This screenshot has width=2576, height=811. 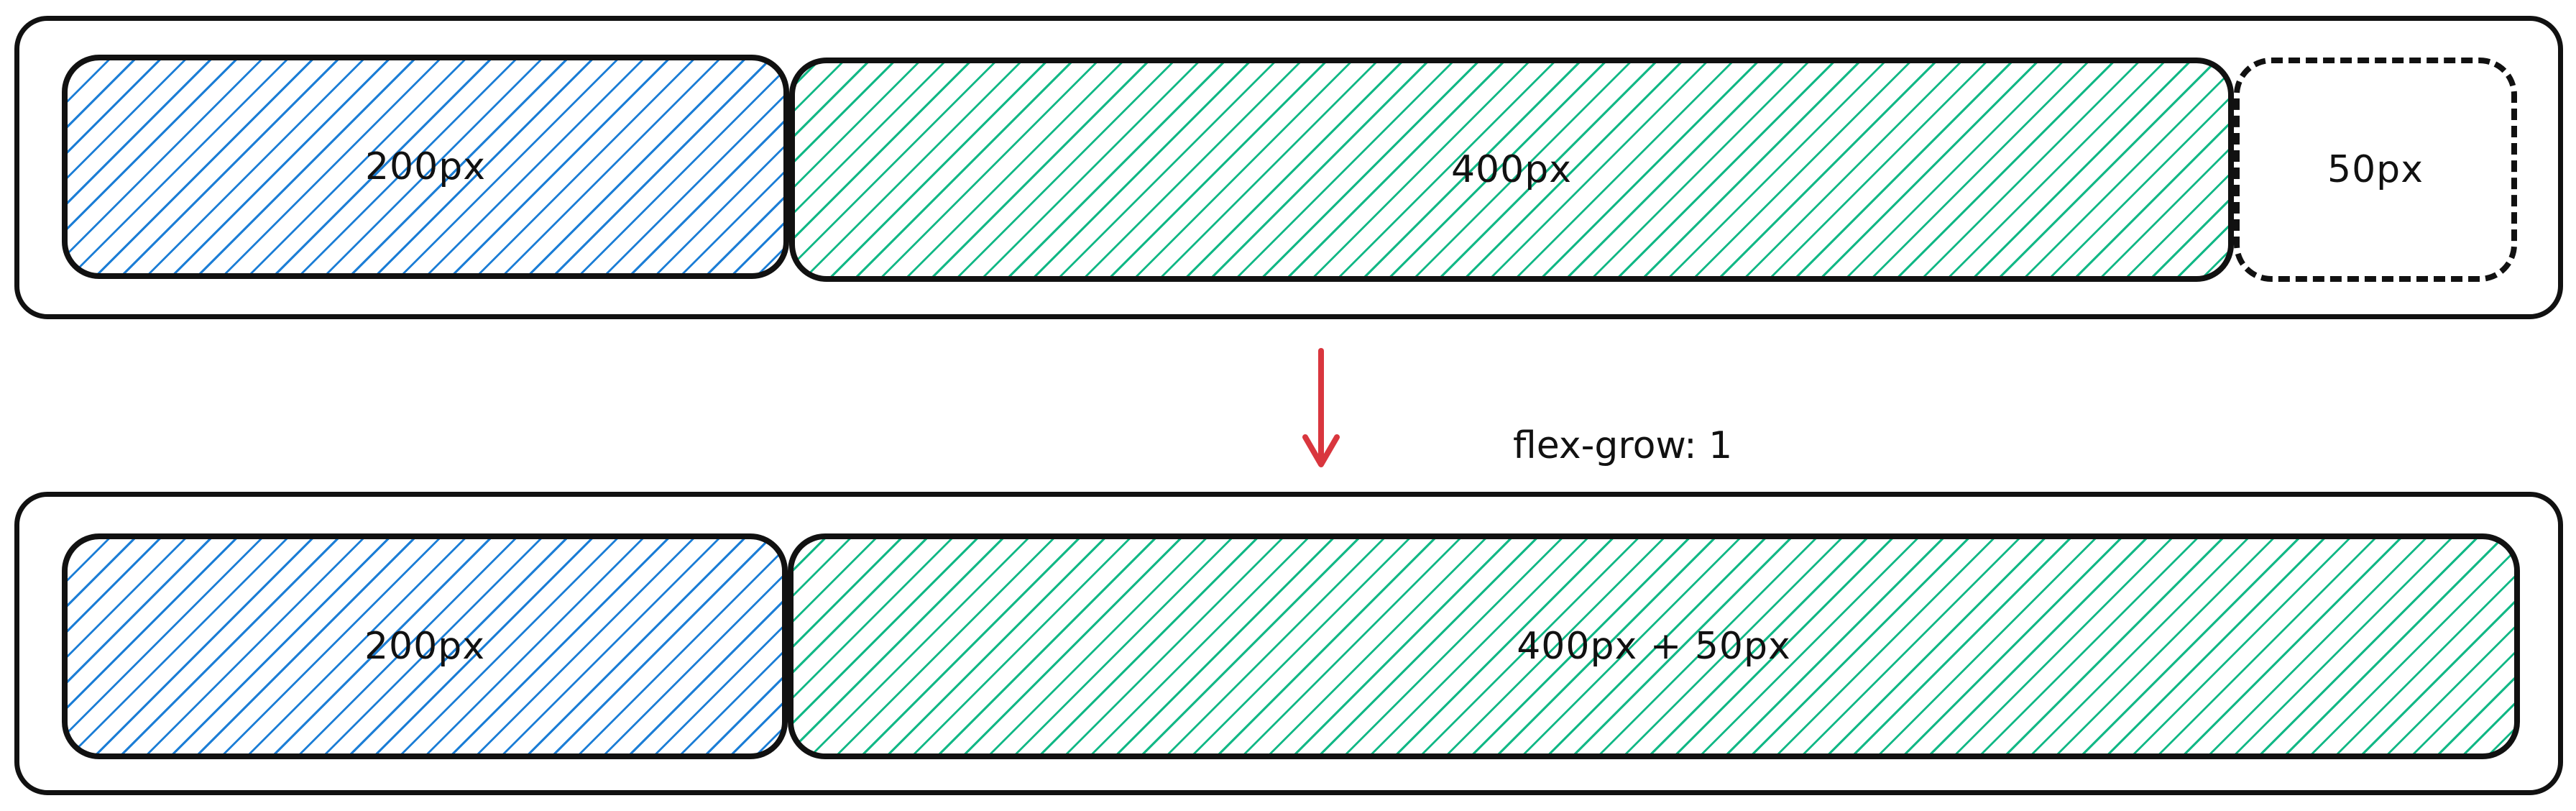 What do you see at coordinates (1623, 445) in the screenshot?
I see `flex-grow-caption: flex-grow: 1` at bounding box center [1623, 445].